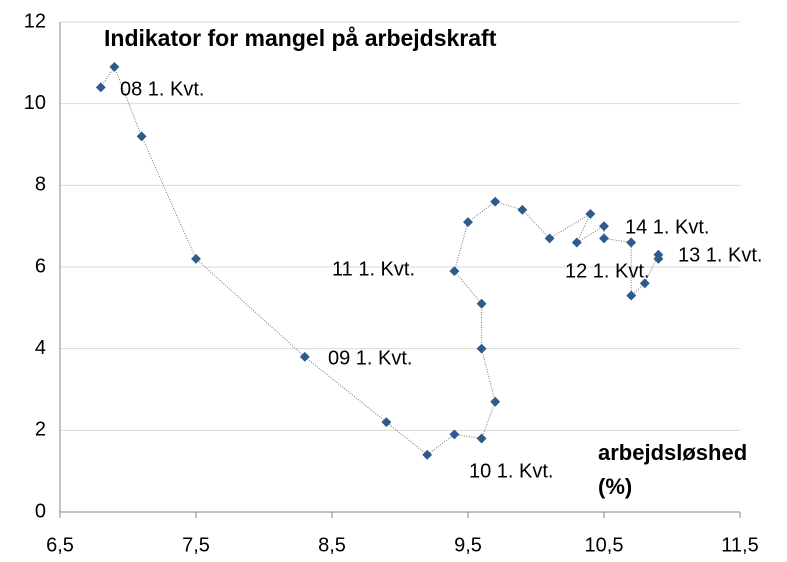 The height and width of the screenshot is (562, 787). I want to click on x-tick-label: 9,5, so click(468, 545).